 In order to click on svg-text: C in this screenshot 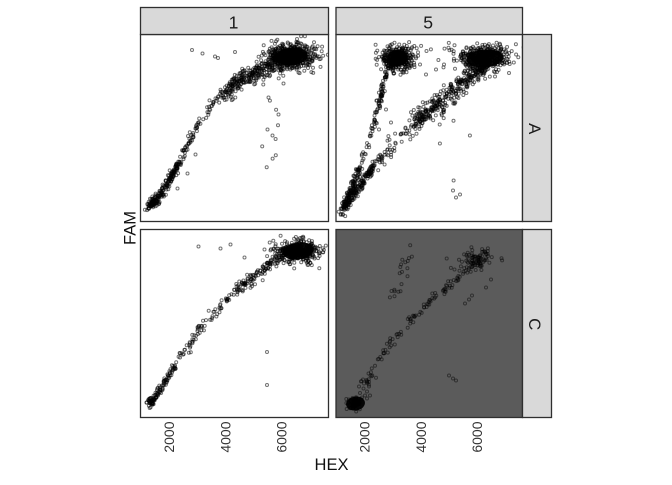, I will do `click(534, 324)`.